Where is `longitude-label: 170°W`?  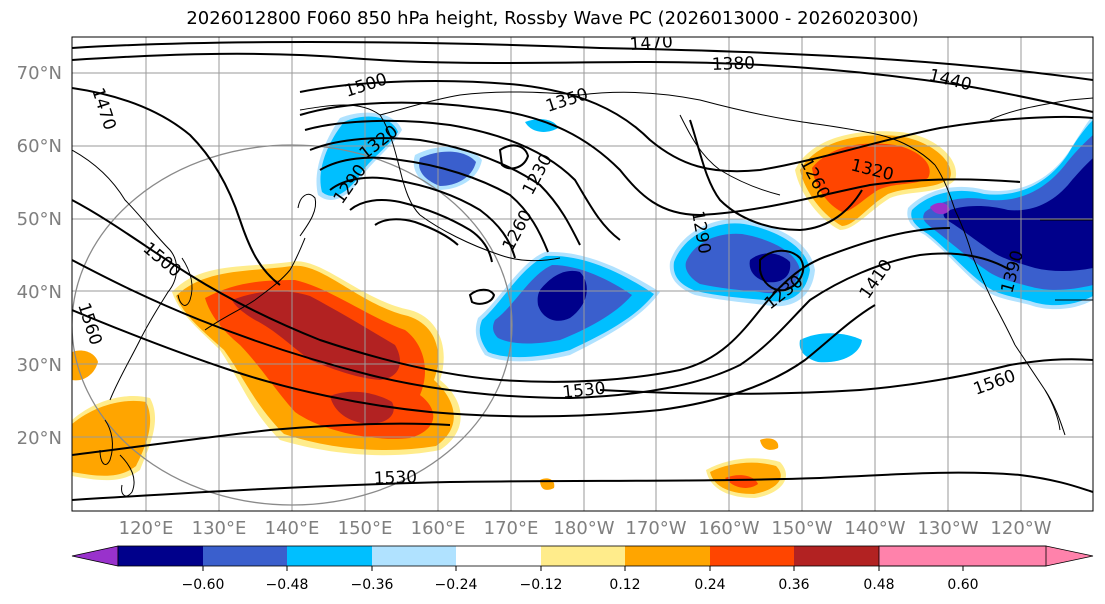 longitude-label: 170°W is located at coordinates (655, 528).